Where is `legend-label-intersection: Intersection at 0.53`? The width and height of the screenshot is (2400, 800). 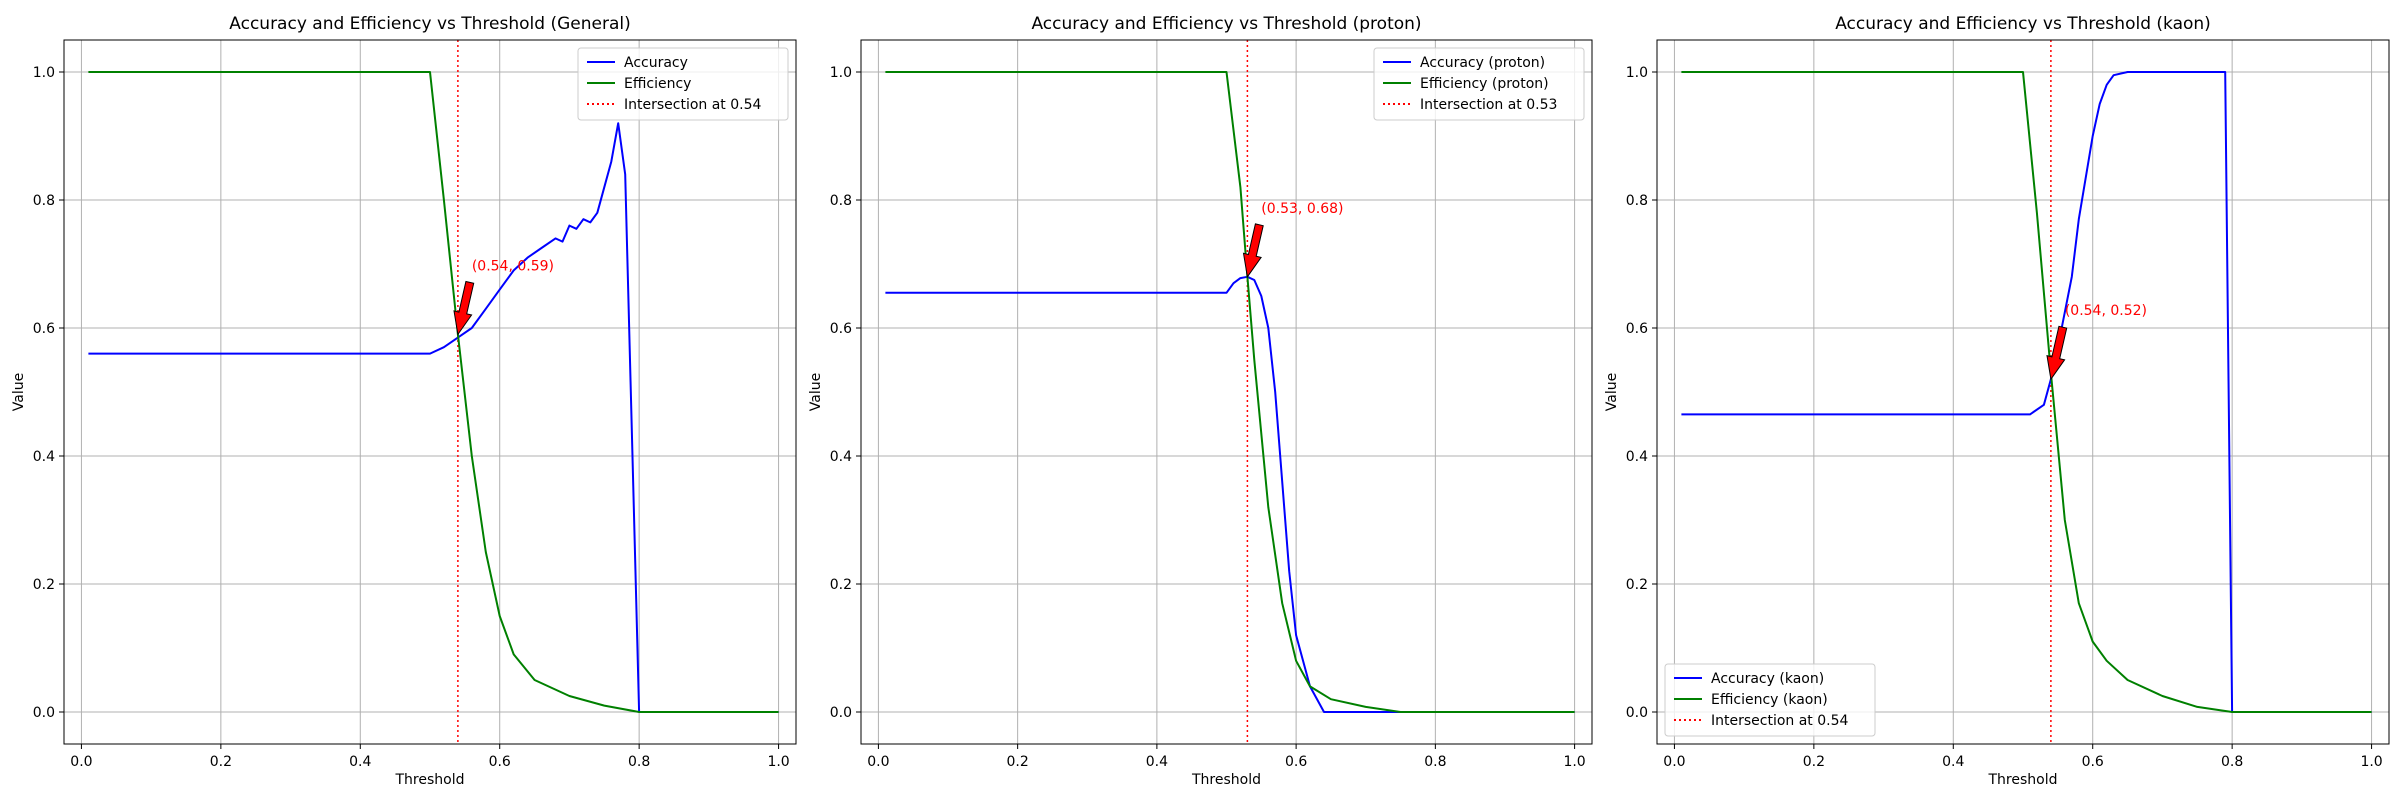
legend-label-intersection: Intersection at 0.53 is located at coordinates (1488, 105).